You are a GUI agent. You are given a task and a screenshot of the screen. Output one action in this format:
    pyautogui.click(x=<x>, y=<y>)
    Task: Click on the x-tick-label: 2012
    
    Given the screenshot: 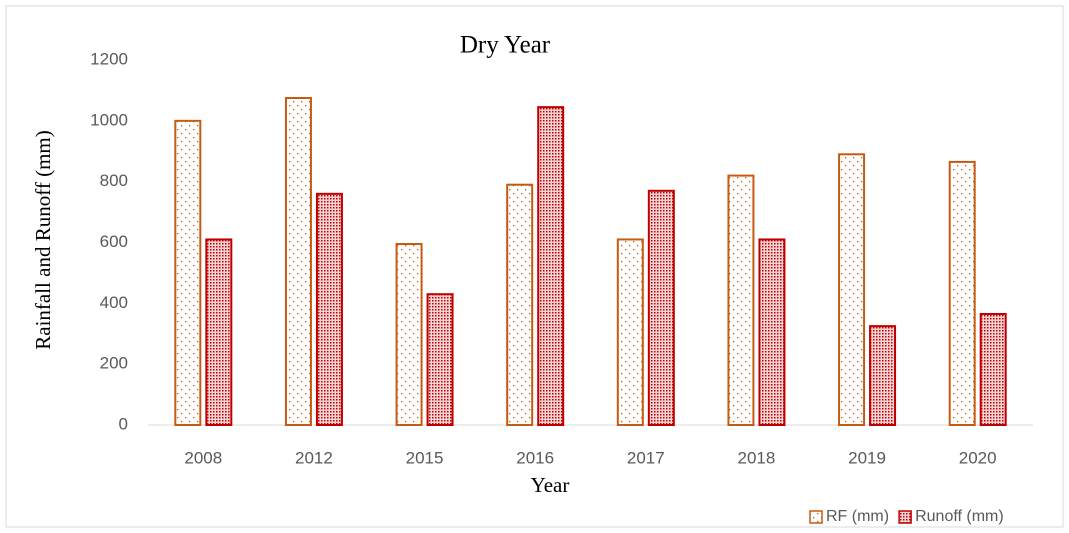 What is the action you would take?
    pyautogui.click(x=314, y=457)
    